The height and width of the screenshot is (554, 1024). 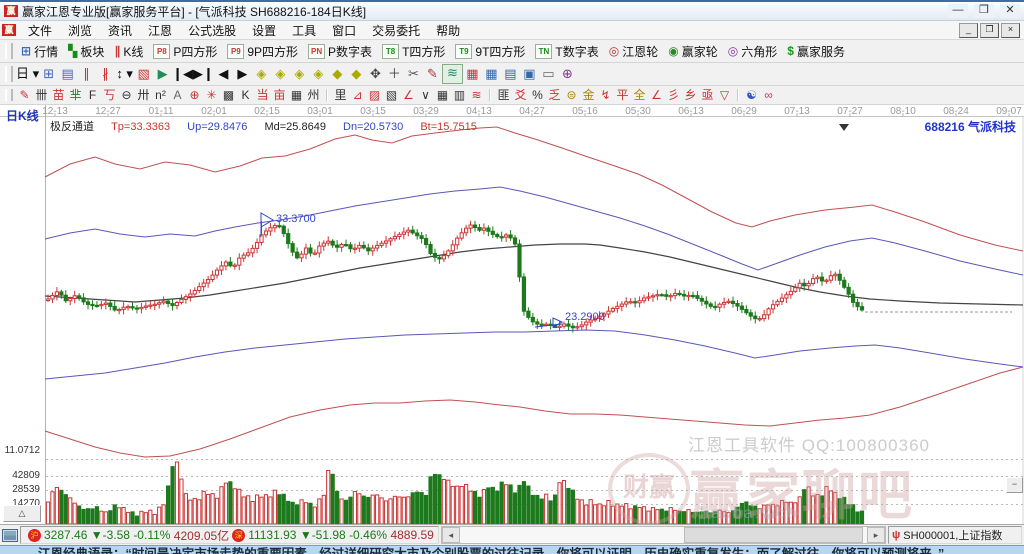 I want to click on last-bar-icon: ▶❙, so click(x=203, y=73).